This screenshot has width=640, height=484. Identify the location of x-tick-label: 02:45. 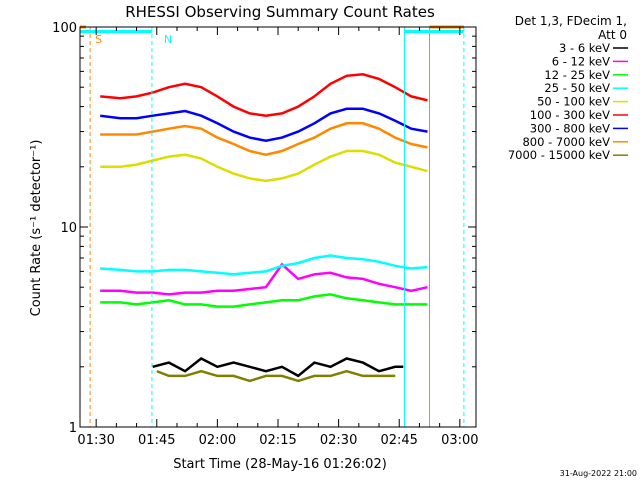
(398, 440).